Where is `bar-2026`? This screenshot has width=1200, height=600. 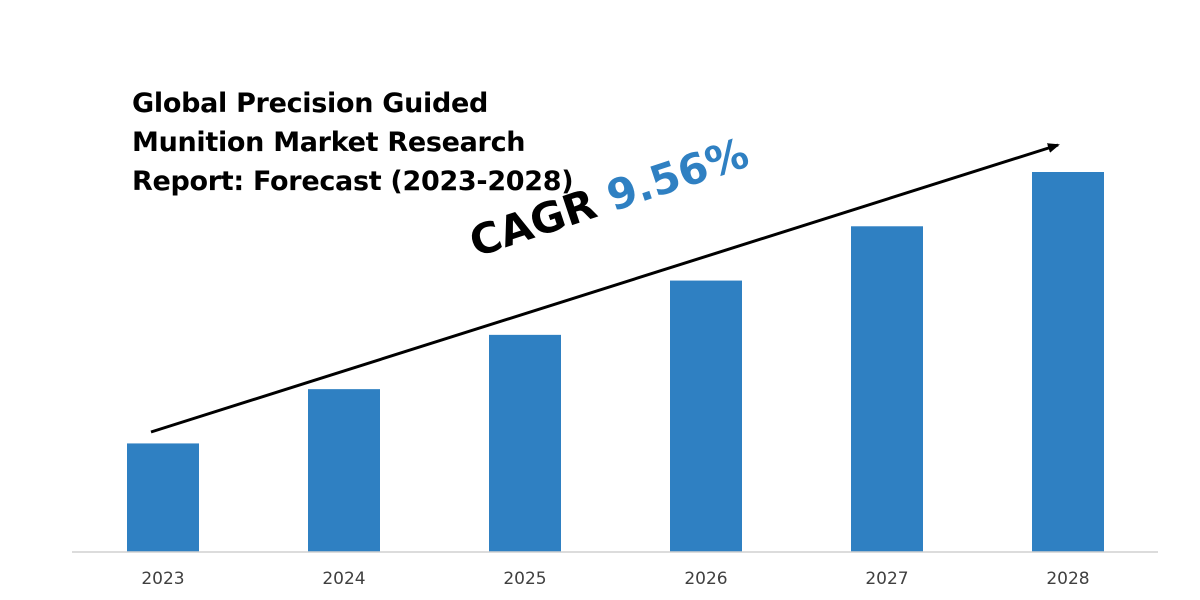
bar-2026 is located at coordinates (706, 416).